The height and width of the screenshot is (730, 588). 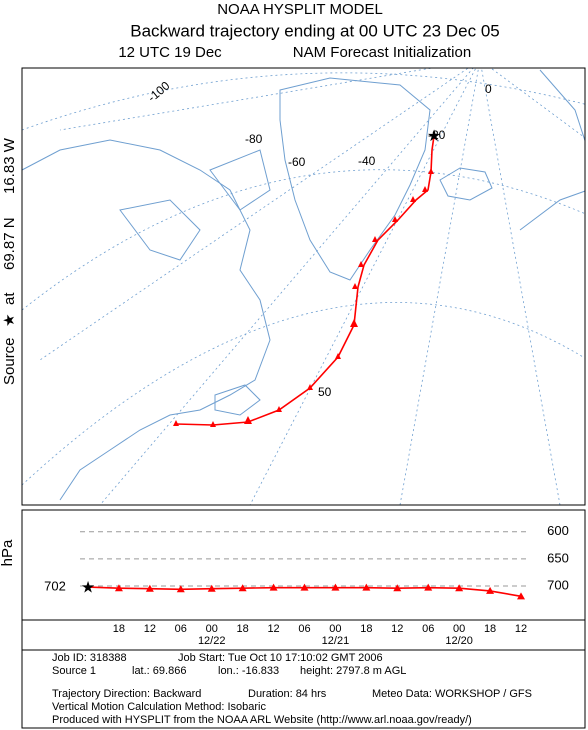 I want to click on source-level: 702, so click(x=55, y=585).